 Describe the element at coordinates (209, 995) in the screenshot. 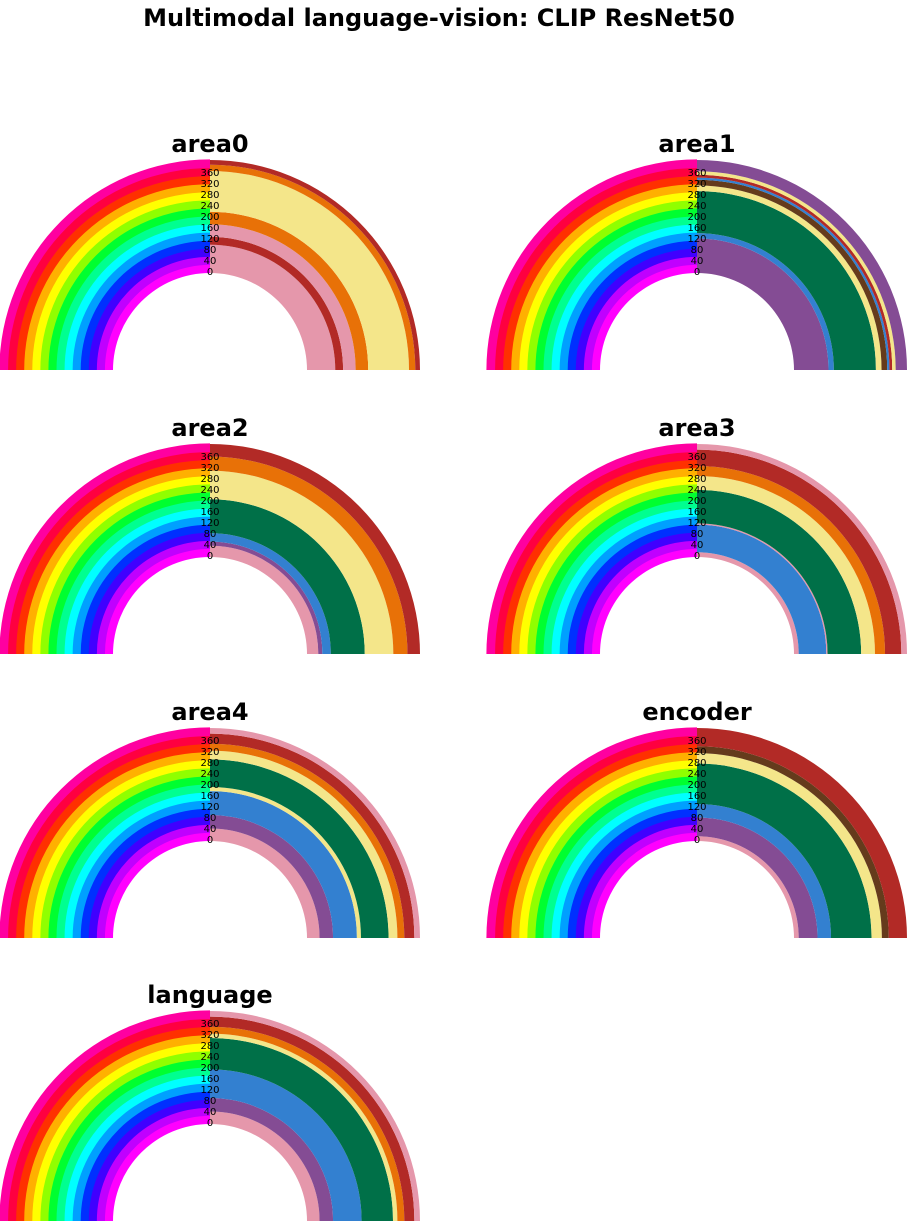

I see `panel-title: language` at that location.